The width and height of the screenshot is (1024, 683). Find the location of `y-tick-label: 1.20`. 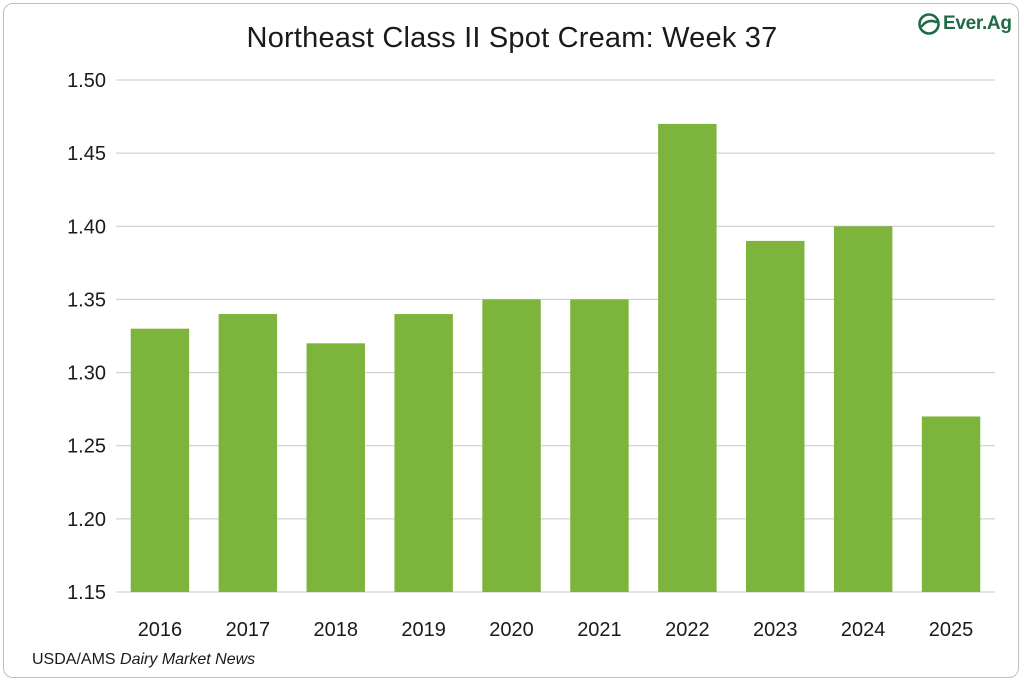

y-tick-label: 1.20 is located at coordinates (86, 520).